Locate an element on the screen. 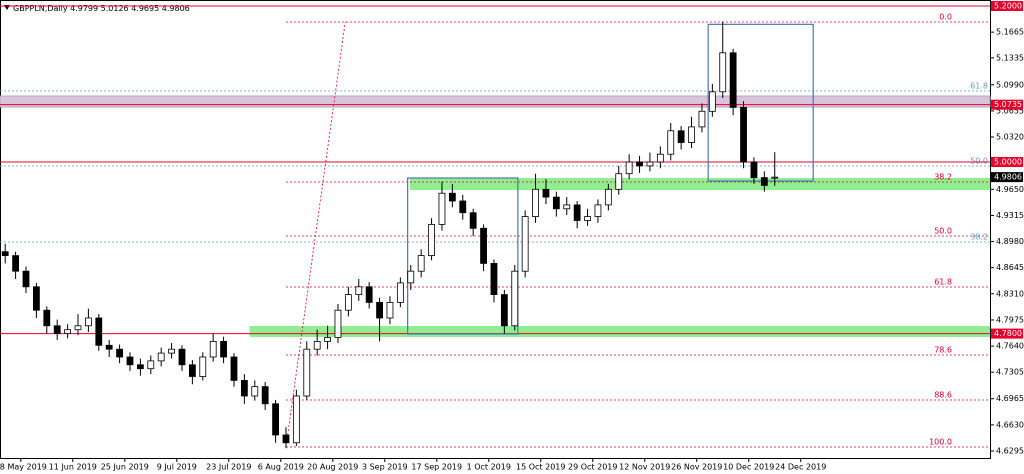  price-tag is located at coordinates (1007, 177).